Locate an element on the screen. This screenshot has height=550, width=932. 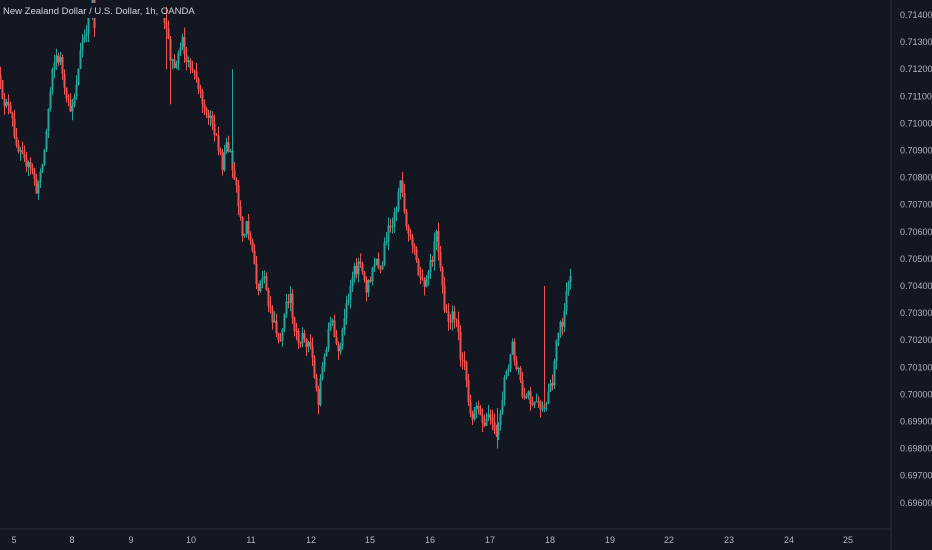
price-tick-label: 0.70500 is located at coordinates (916, 259).